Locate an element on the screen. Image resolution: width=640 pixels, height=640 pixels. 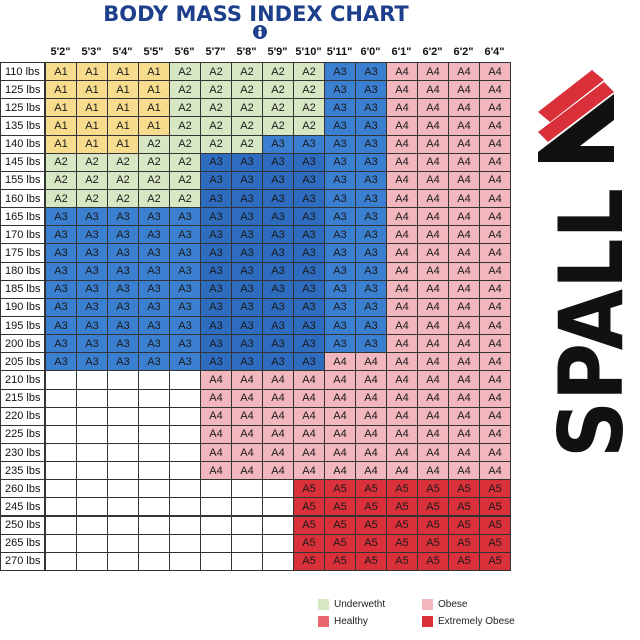
column-header: 6'1" is located at coordinates (401, 52).